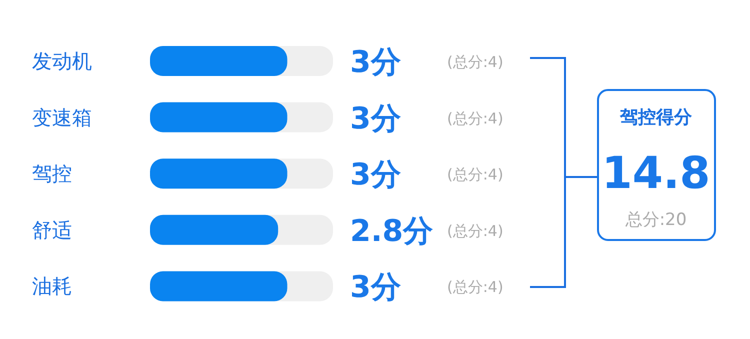 The width and height of the screenshot is (750, 339). I want to click on text: 14.8, so click(656, 173).